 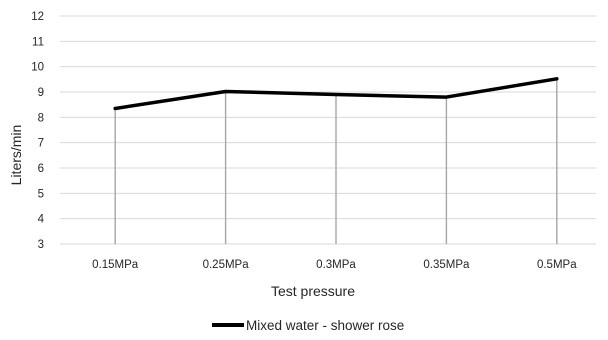 I want to click on x-tick-label: 0.3MPa, so click(x=336, y=265).